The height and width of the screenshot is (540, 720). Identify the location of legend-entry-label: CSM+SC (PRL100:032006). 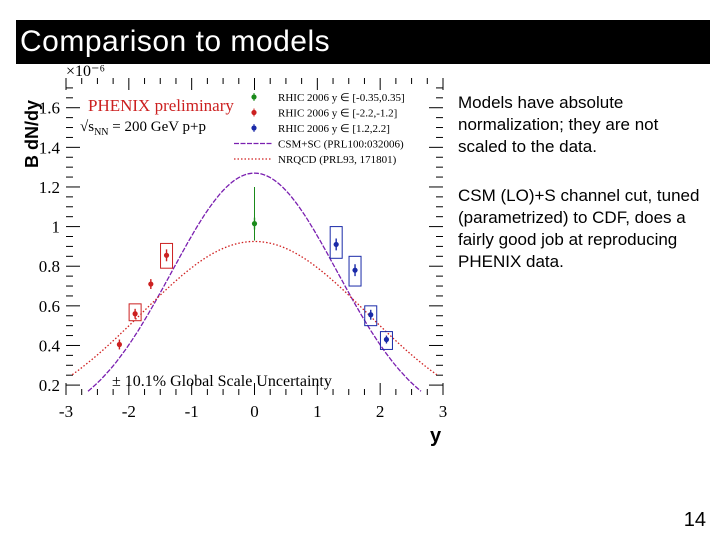
(341, 145).